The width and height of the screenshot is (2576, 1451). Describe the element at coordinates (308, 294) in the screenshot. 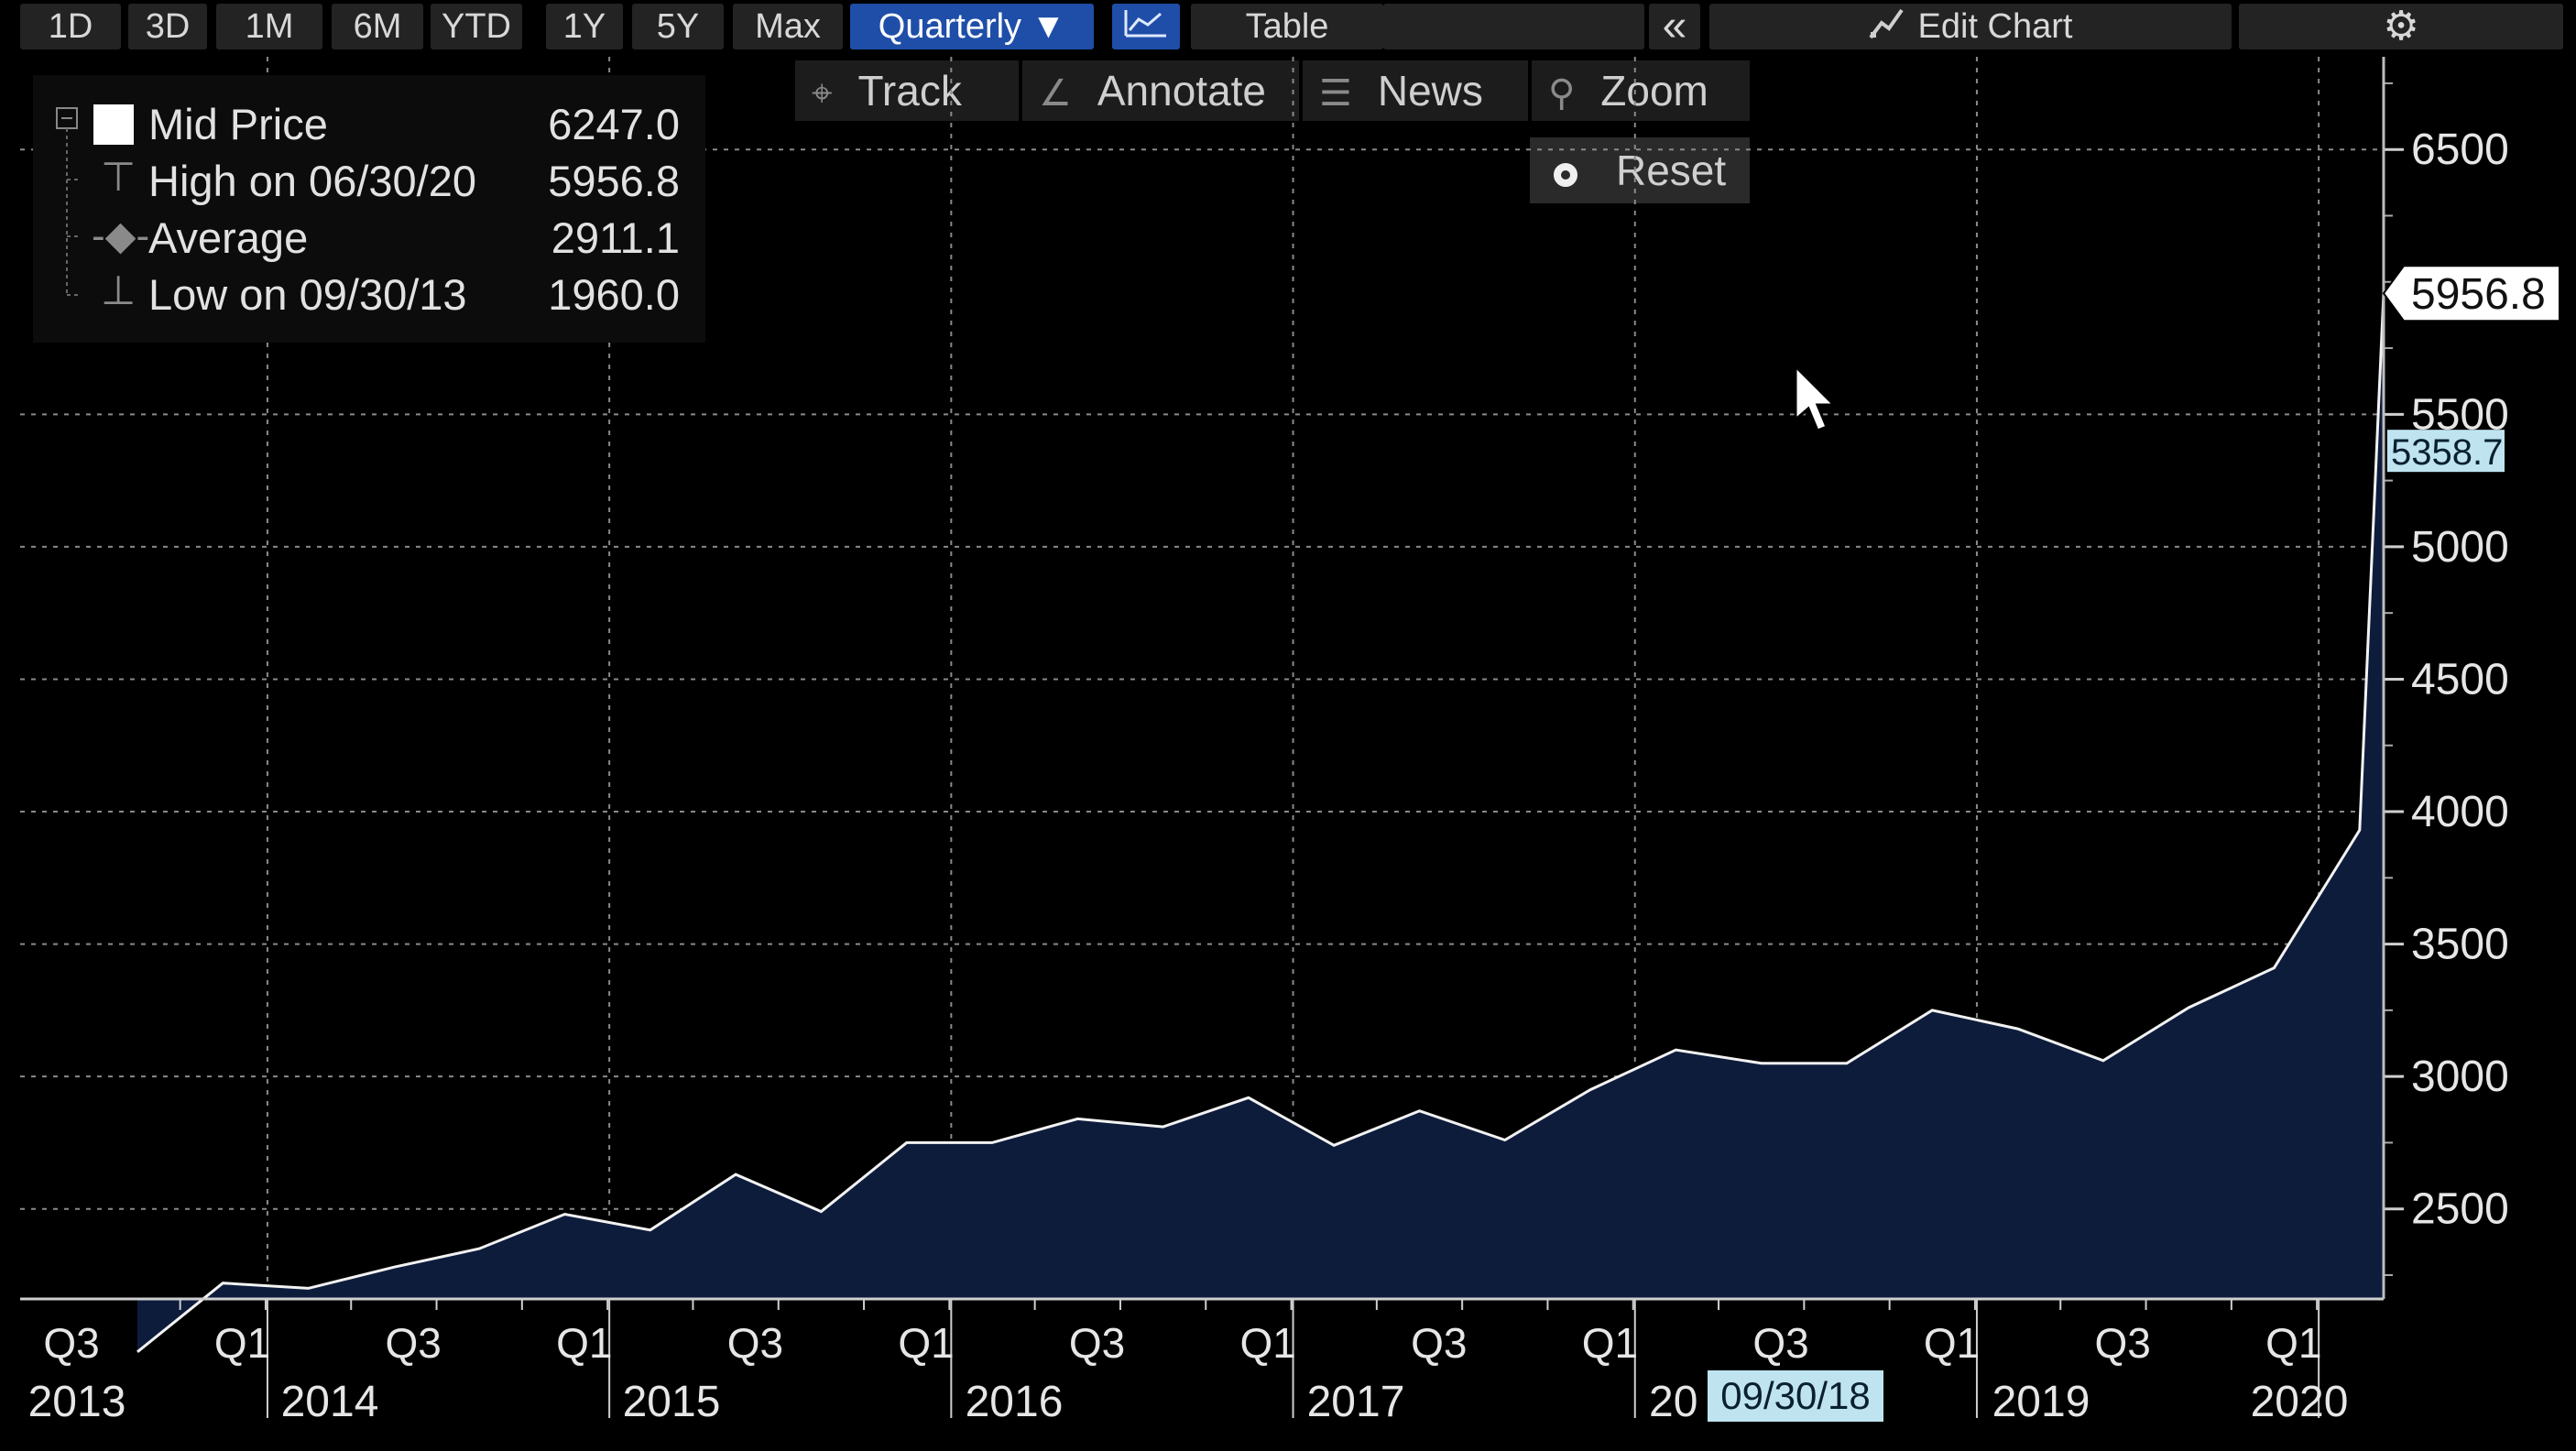

I see `low-label: Low on 09/30/13` at that location.